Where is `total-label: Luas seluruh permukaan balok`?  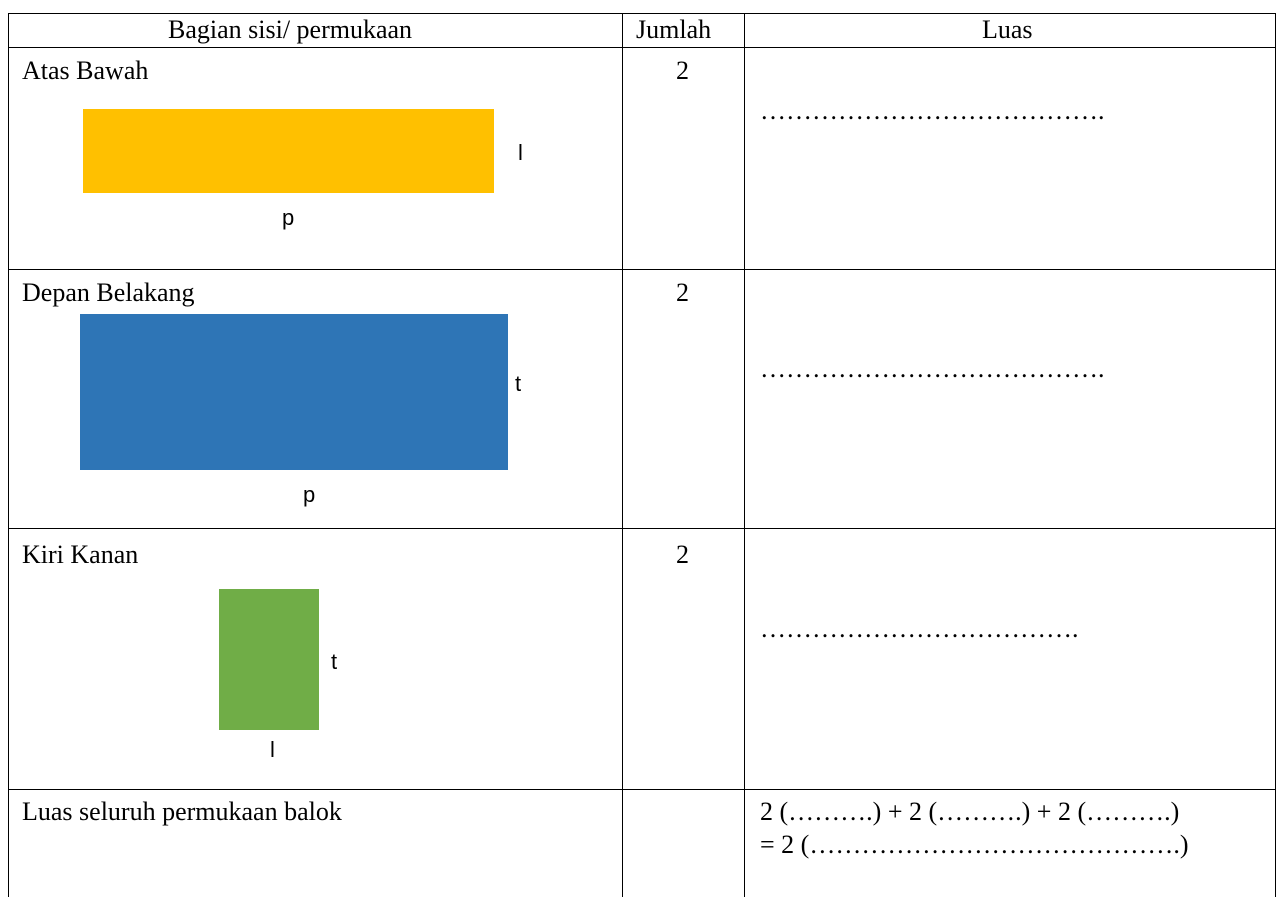
total-label: Luas seluruh permukaan balok is located at coordinates (182, 811).